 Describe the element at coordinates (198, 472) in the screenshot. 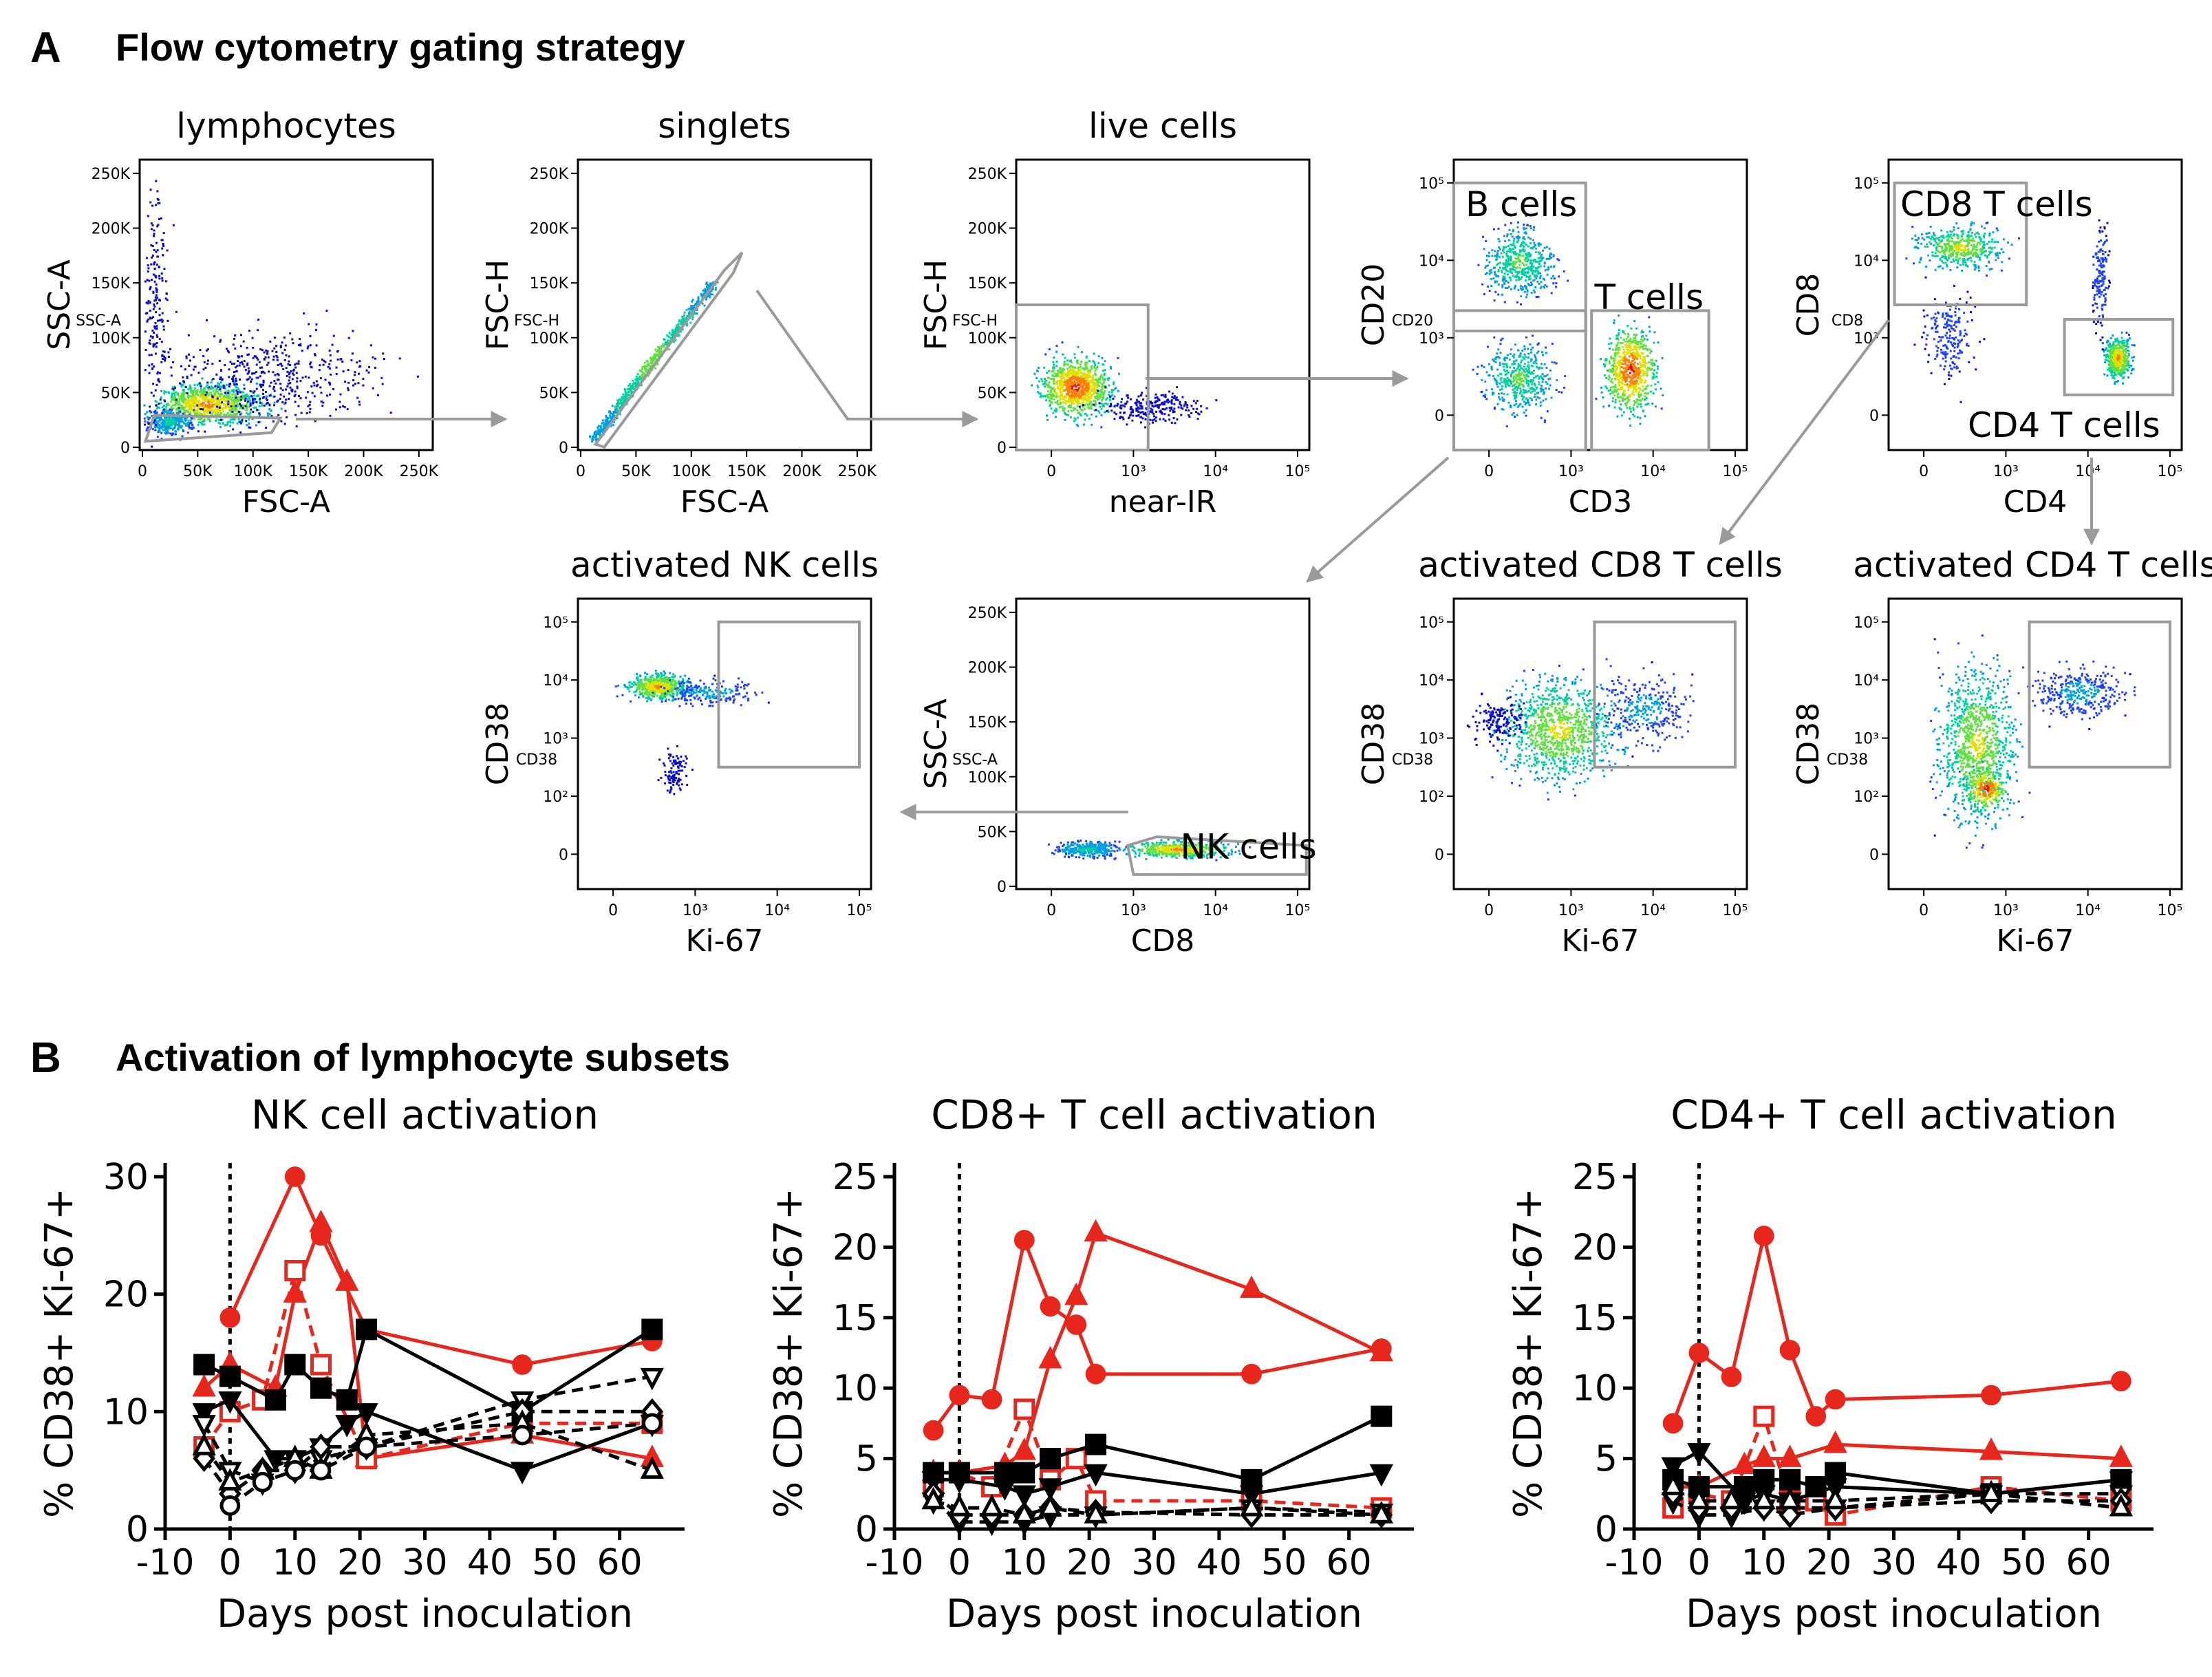

I see `x-tick-label: 50K` at that location.